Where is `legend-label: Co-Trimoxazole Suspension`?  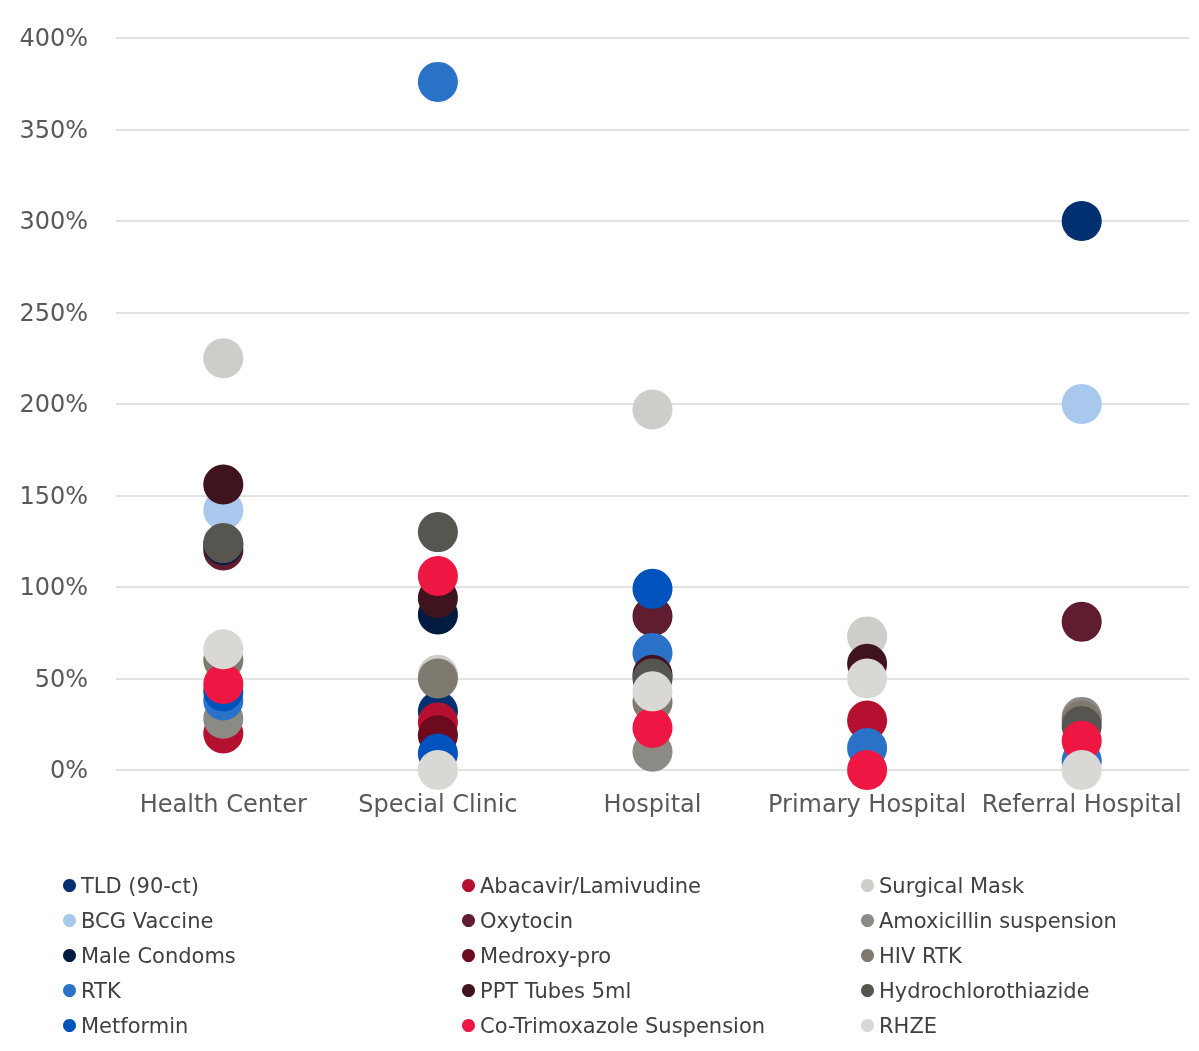
legend-label: Co-Trimoxazole Suspension is located at coordinates (623, 1025).